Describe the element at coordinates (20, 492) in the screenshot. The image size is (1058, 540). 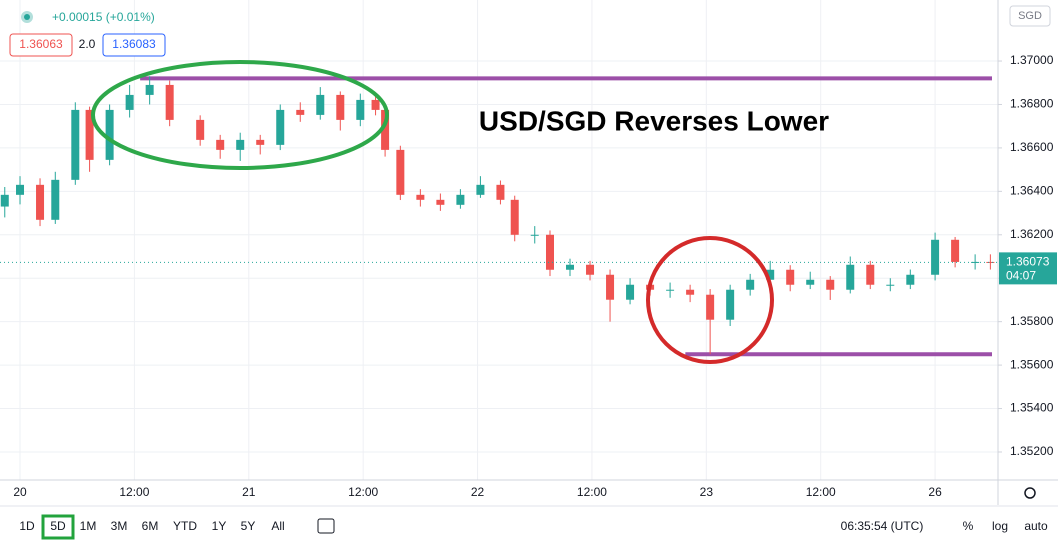
I see `x-tick-label: 20` at that location.